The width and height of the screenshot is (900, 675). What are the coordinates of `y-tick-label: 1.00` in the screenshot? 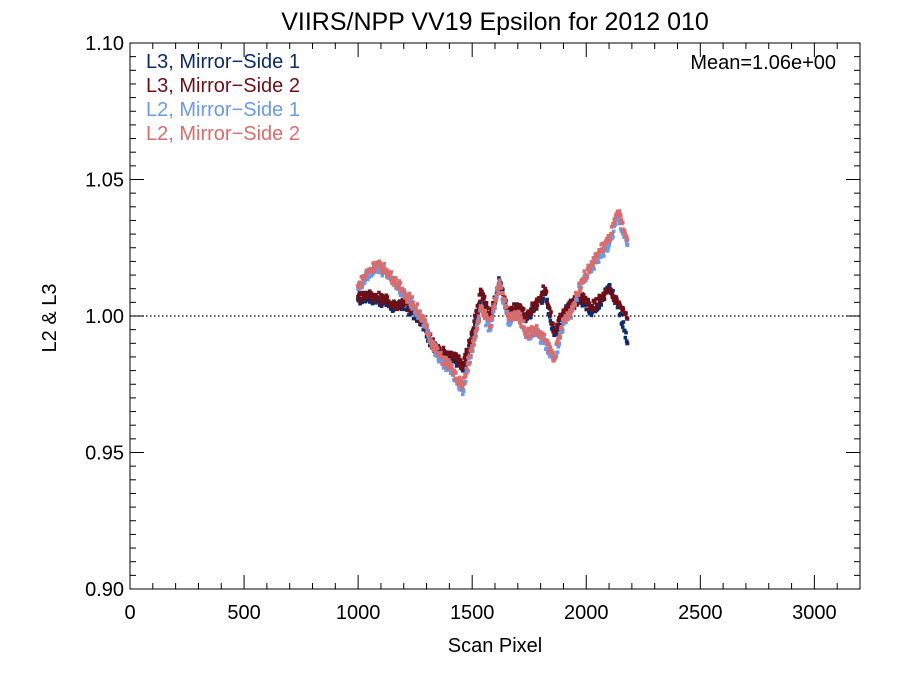 It's located at (104, 317).